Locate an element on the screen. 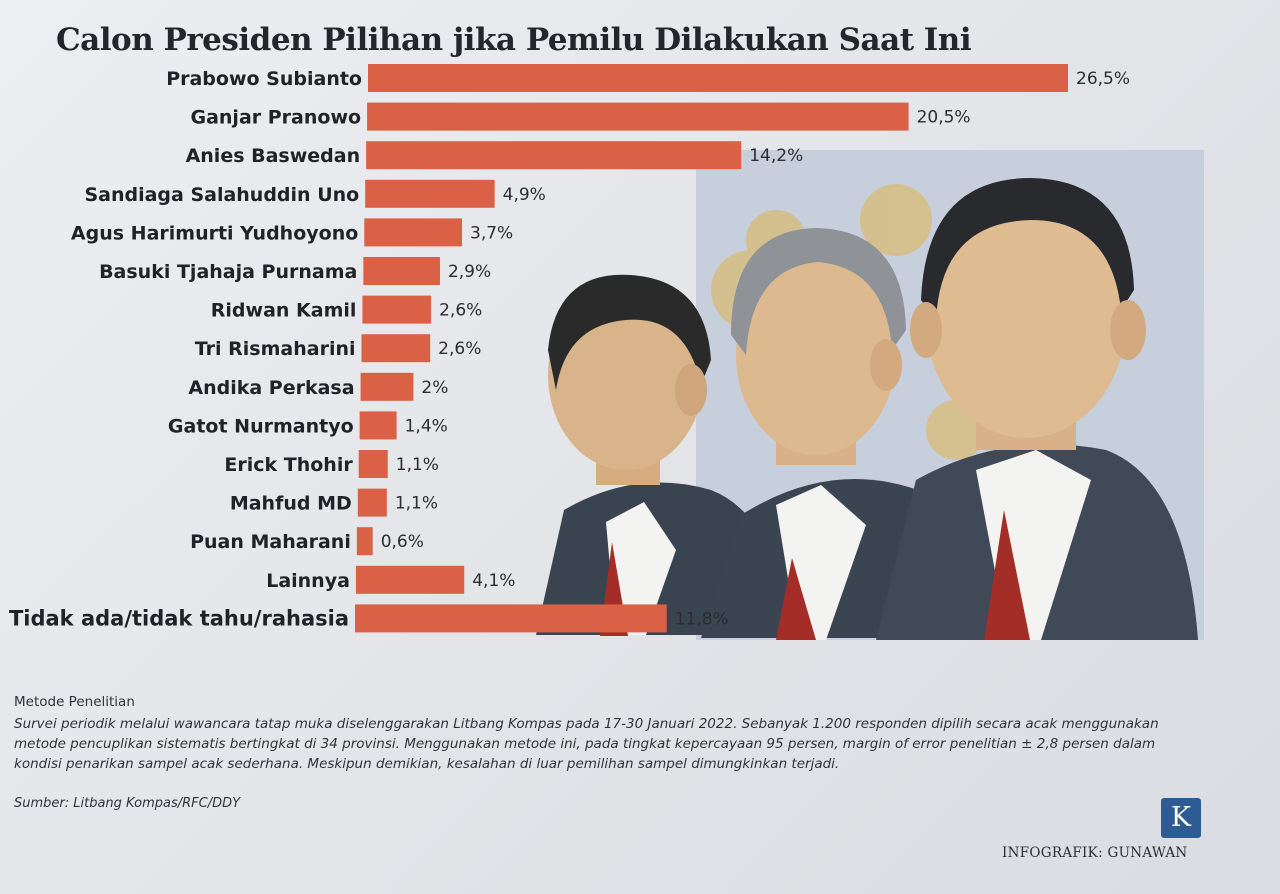 Image resolution: width=1280 pixels, height=894 pixels. value-label-11: 1,1% is located at coordinates (417, 465).